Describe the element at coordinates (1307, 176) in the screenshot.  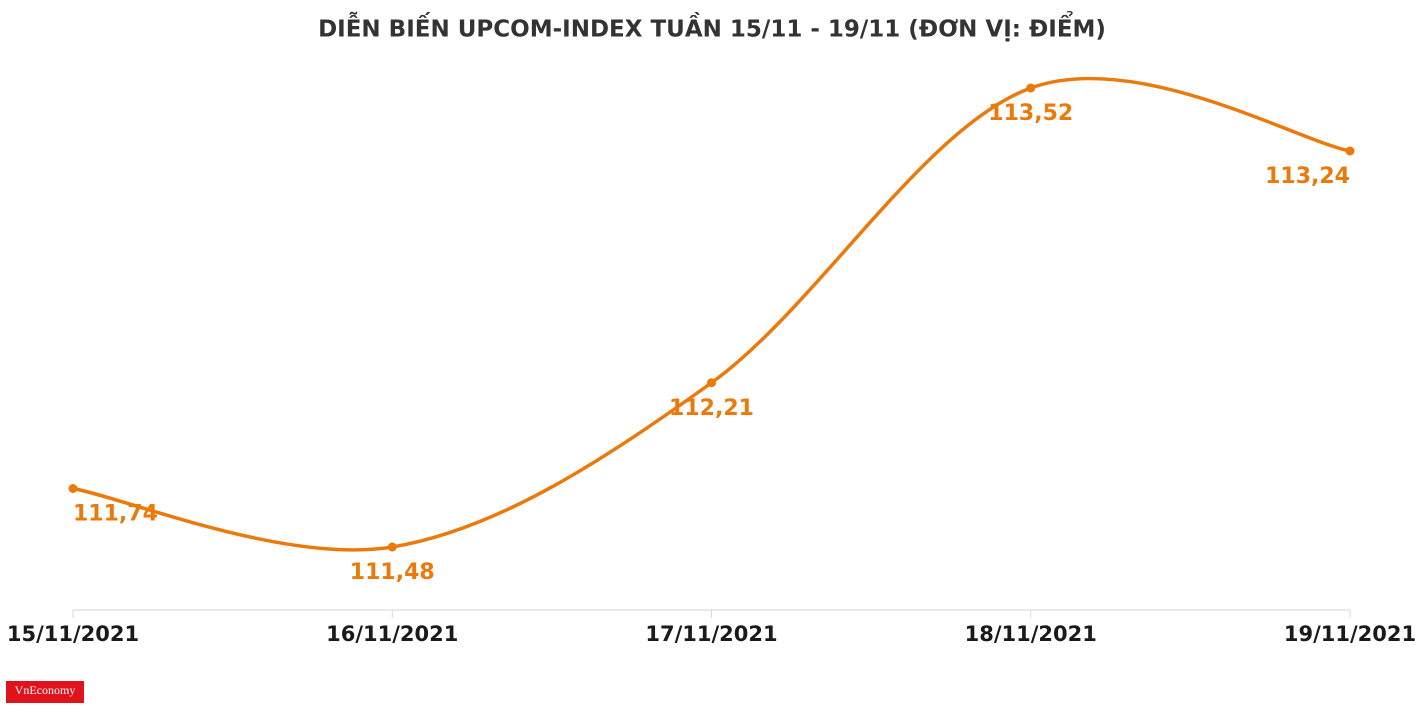
I see `value-label: 113,24` at that location.